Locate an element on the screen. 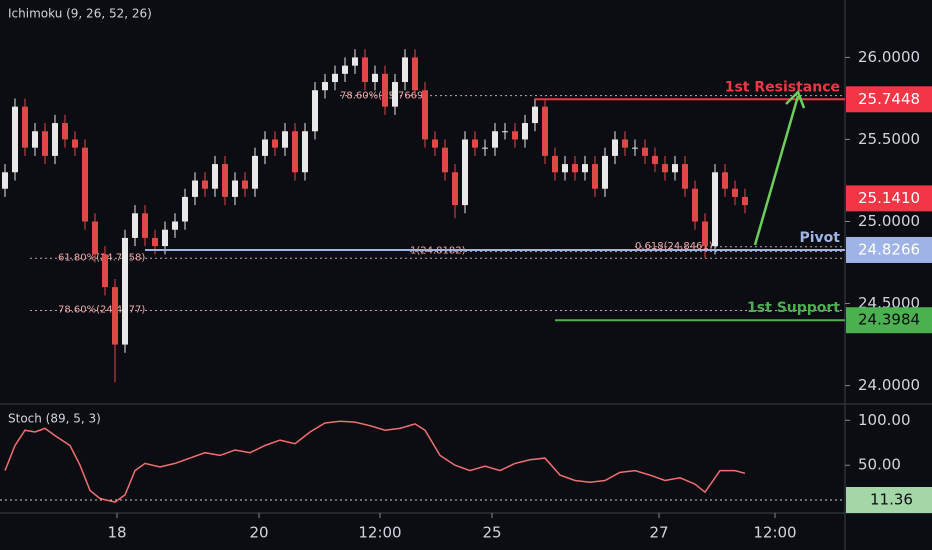 The height and width of the screenshot is (550, 932). price-tag-label: 24.8266 is located at coordinates (889, 249).